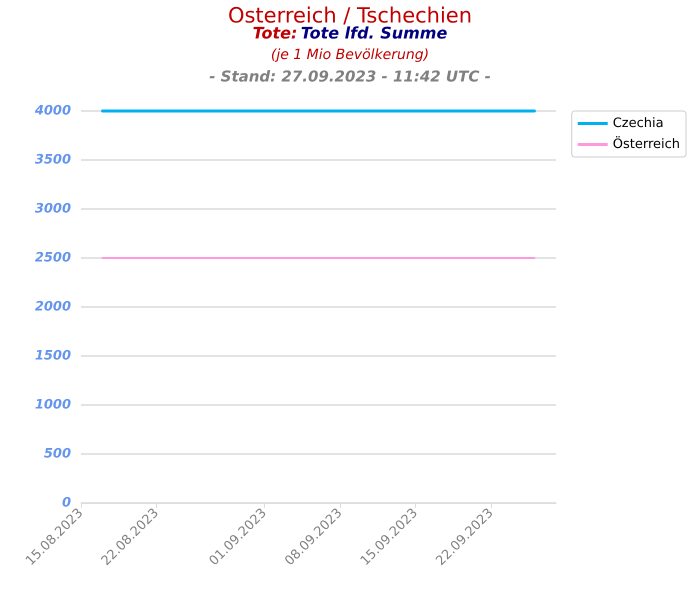  I want to click on y-tick-label: 3000, so click(52, 209).